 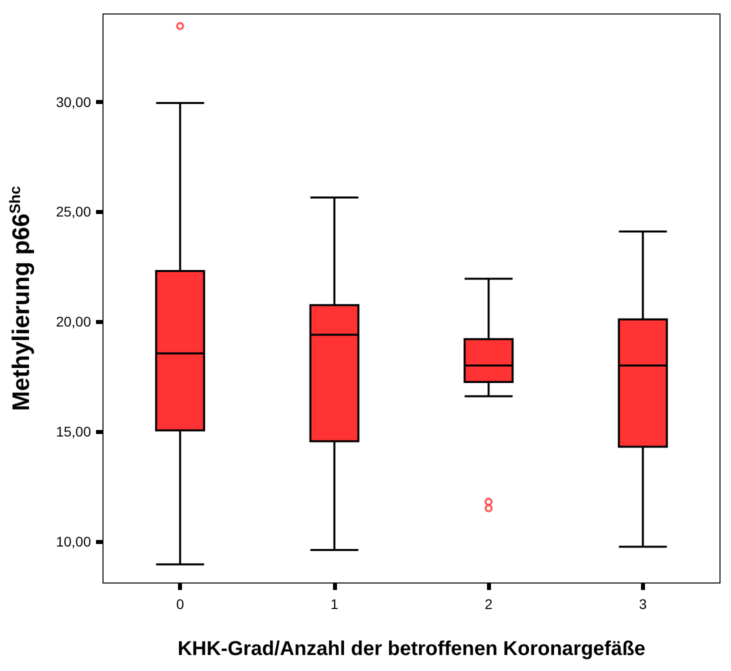 What do you see at coordinates (334, 604) in the screenshot?
I see `x-tick-label: 1` at bounding box center [334, 604].